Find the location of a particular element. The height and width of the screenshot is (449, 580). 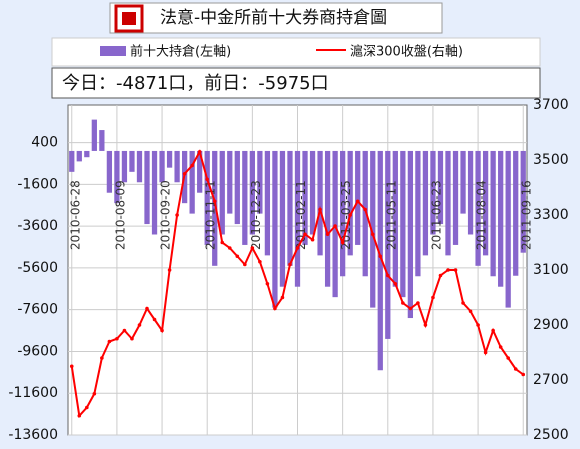

y2-tick-label: 3700 is located at coordinates (551, 105).